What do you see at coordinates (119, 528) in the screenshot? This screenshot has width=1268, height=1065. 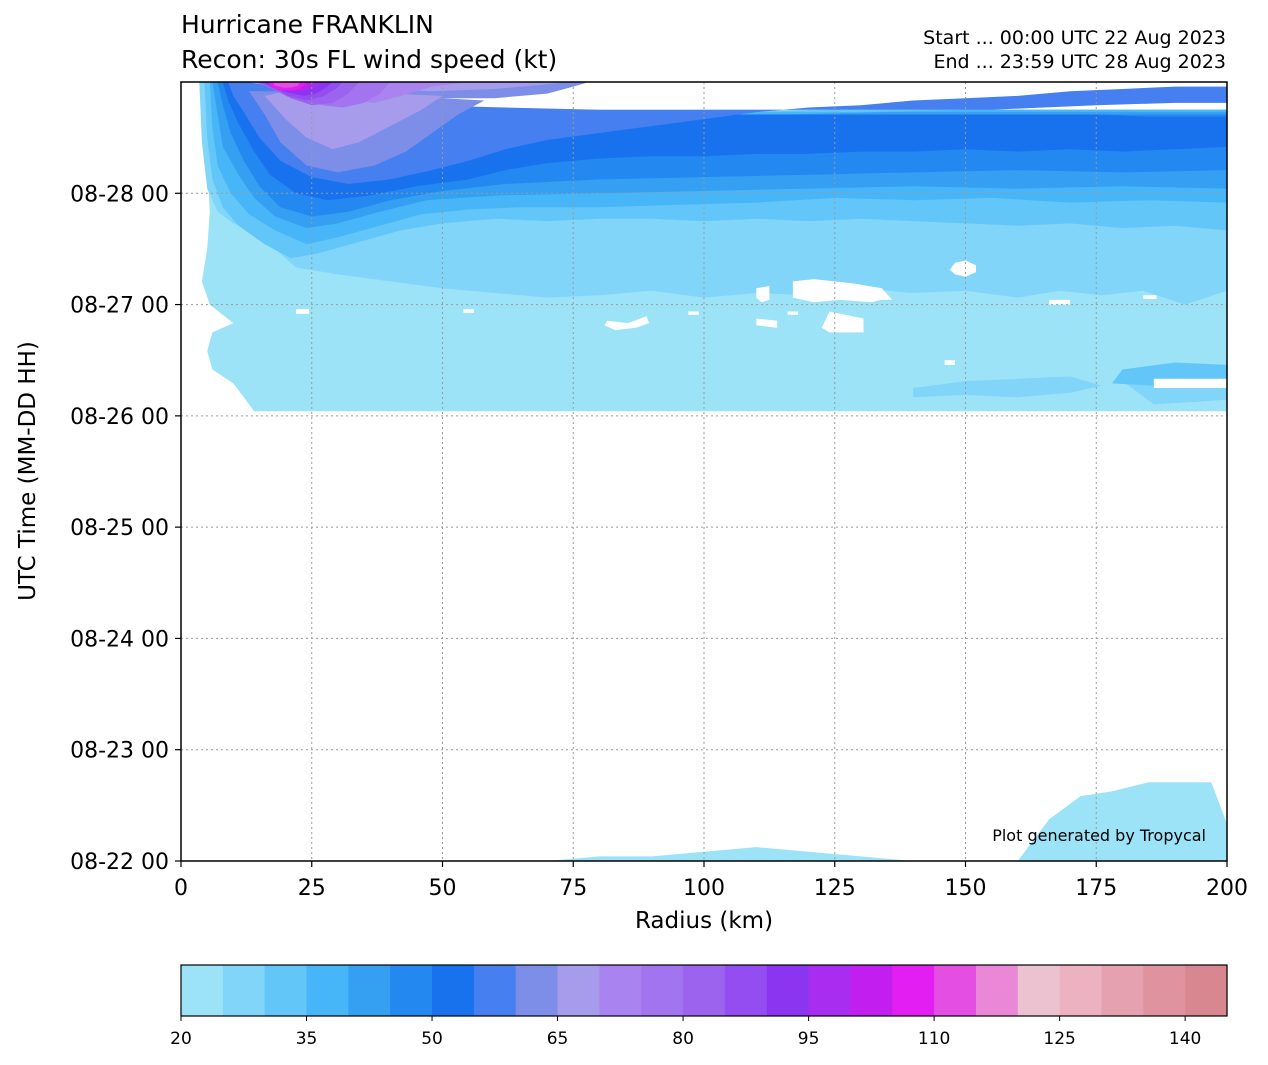 I see `y-tick-label-08-25-00: 08-25 00` at bounding box center [119, 528].